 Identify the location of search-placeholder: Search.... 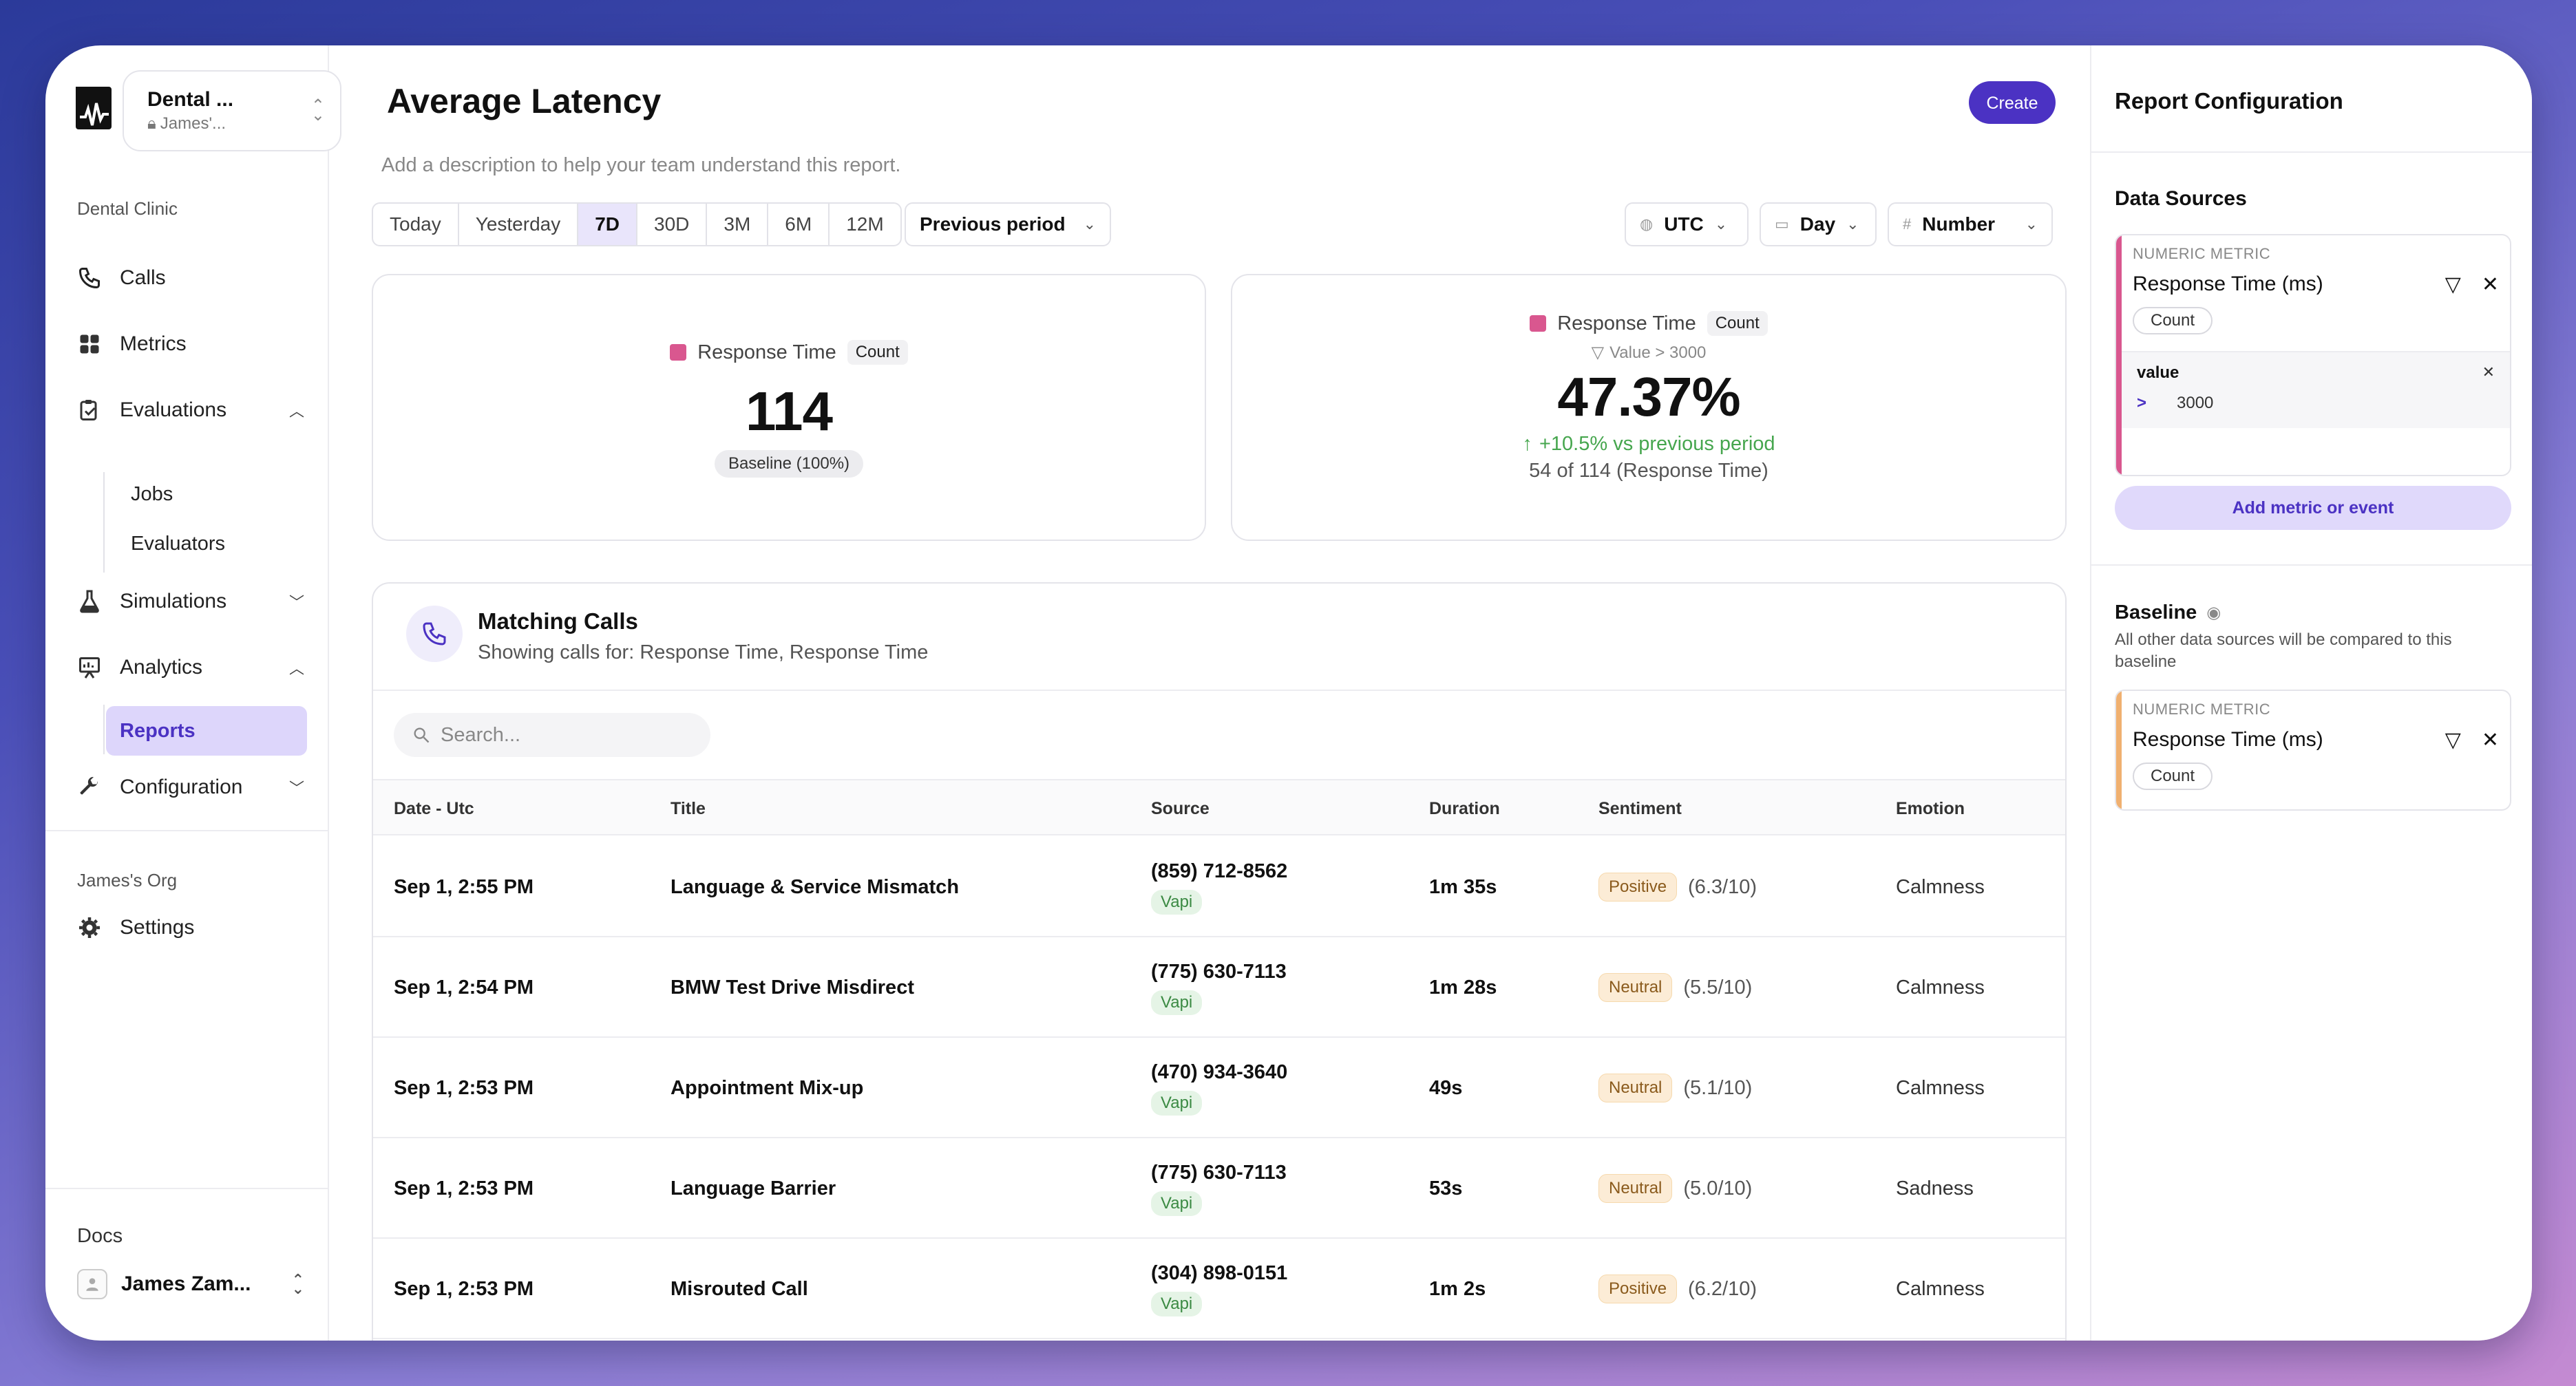
(481, 734).